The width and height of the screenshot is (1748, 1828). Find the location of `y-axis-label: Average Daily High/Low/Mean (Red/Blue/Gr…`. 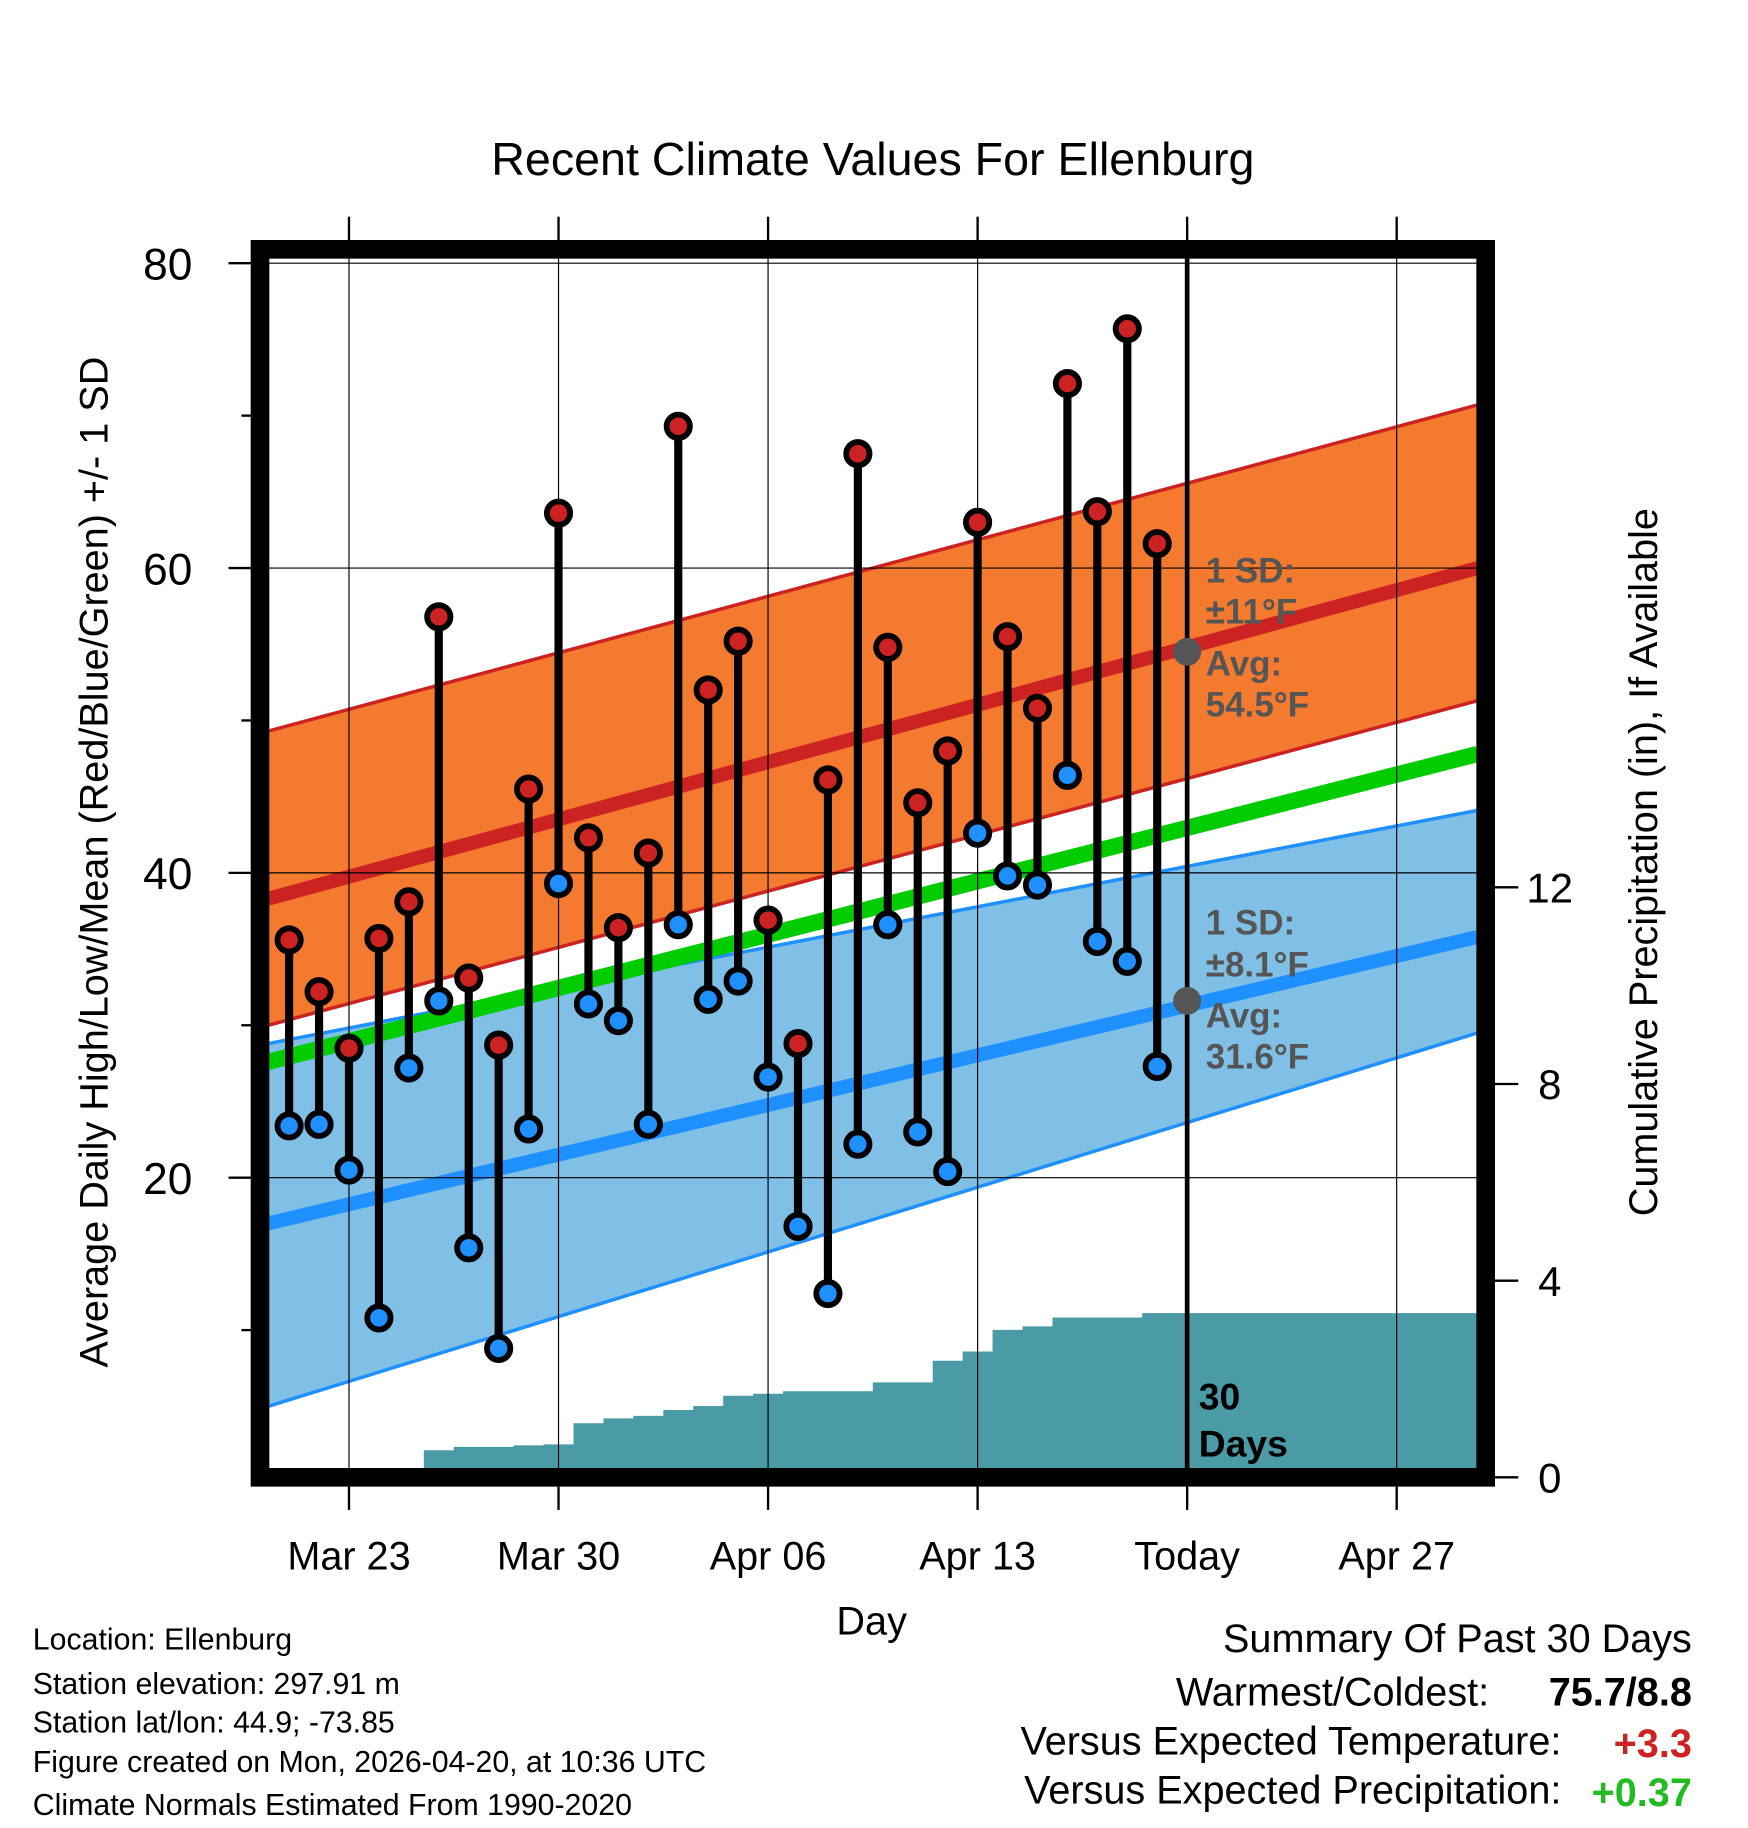

y-axis-label: Average Daily High/Low/Mean (Red/Blue/Gr… is located at coordinates (94, 862).